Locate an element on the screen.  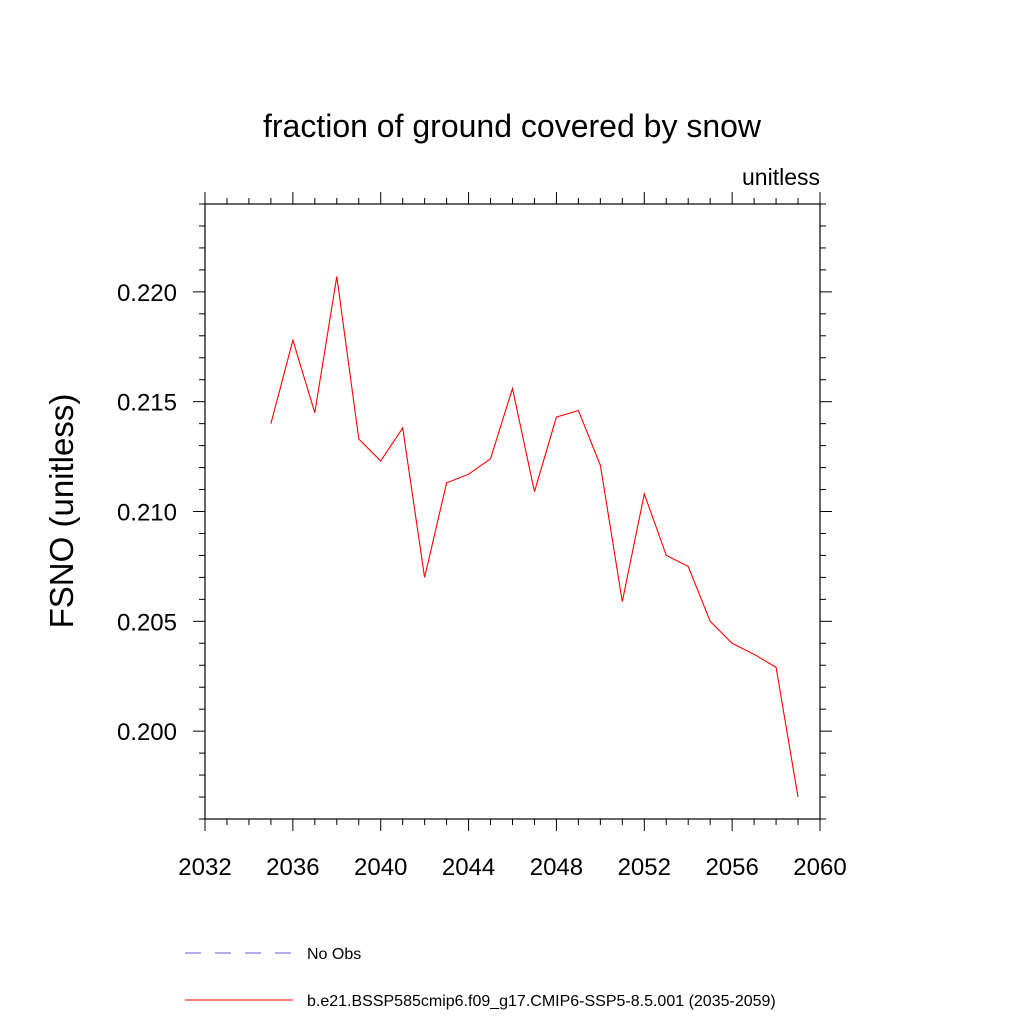
legend-label: No Obs is located at coordinates (334, 954).